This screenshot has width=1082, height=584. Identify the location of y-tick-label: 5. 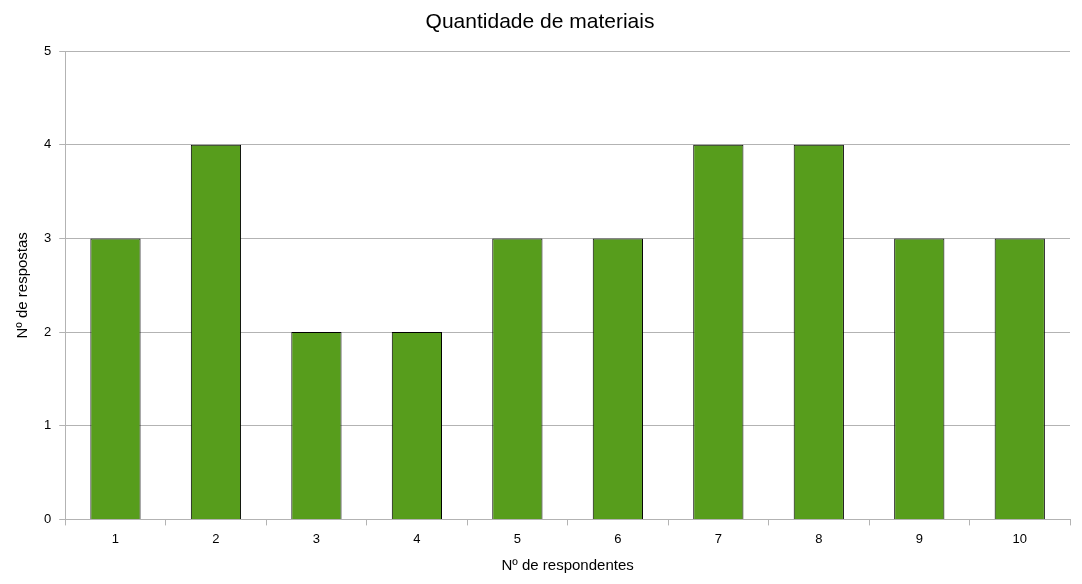
(48, 50).